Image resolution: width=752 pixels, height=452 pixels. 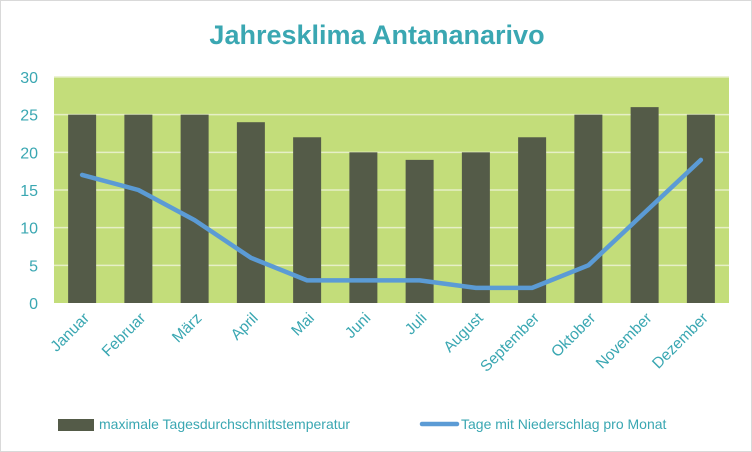 I want to click on legend-bar-swatch, so click(x=76, y=425).